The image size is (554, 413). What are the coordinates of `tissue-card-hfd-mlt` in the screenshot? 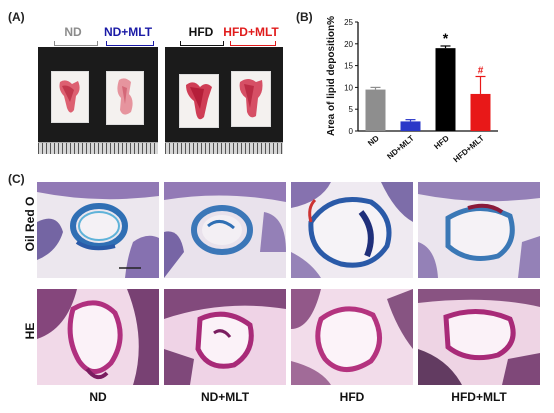 It's located at (251, 99).